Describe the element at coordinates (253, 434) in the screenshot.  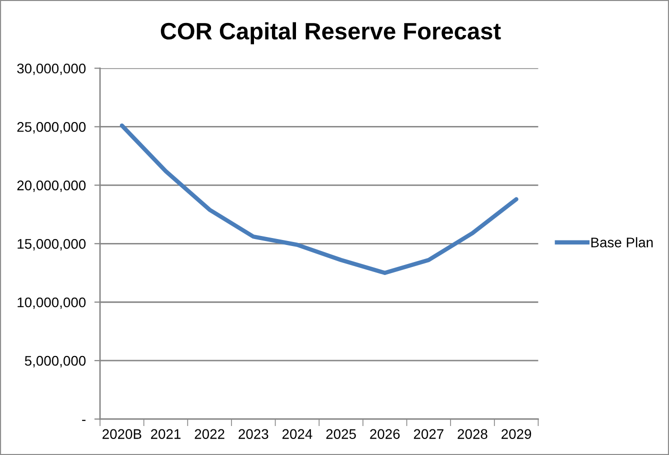
I see `x-tick-label: 2023` at that location.